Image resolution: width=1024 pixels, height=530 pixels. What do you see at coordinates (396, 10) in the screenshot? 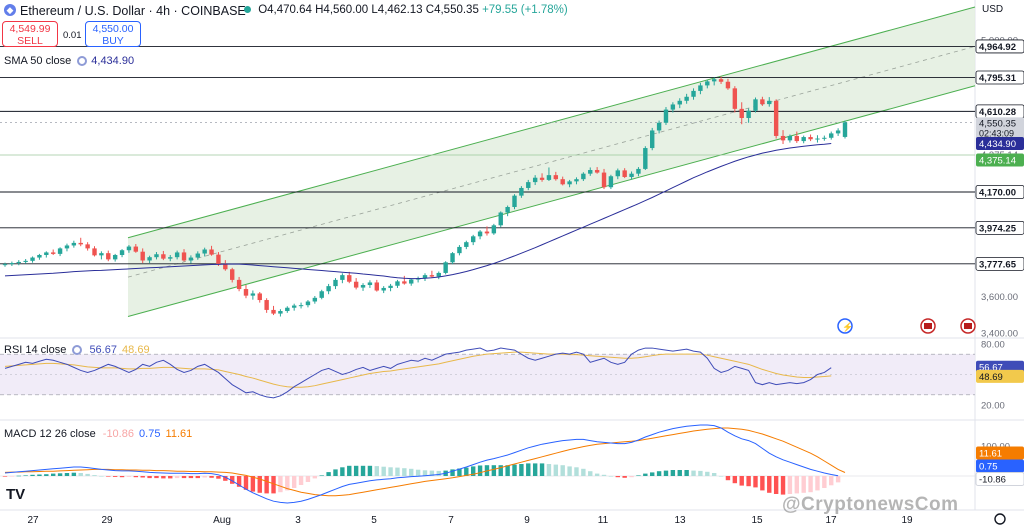
I see `low-value: L4,462.13` at bounding box center [396, 10].